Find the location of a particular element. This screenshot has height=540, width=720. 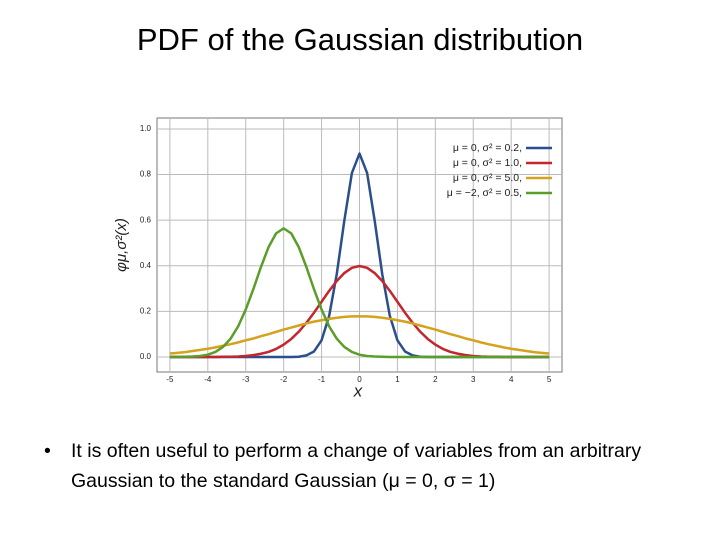

y-tick-label: 0.4 is located at coordinates (146, 265).